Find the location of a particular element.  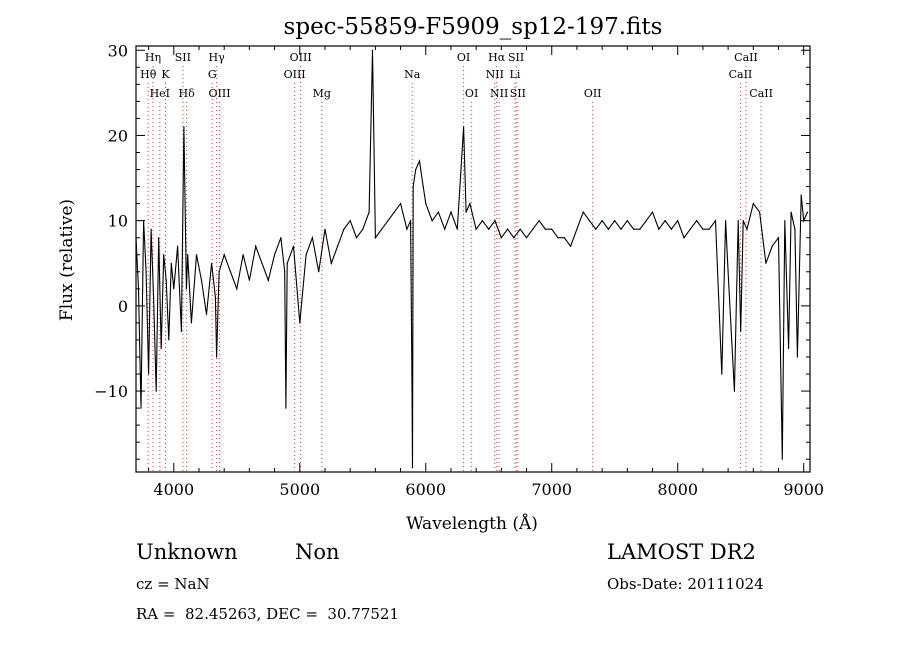

x-tick-label: 5000 is located at coordinates (299, 489).